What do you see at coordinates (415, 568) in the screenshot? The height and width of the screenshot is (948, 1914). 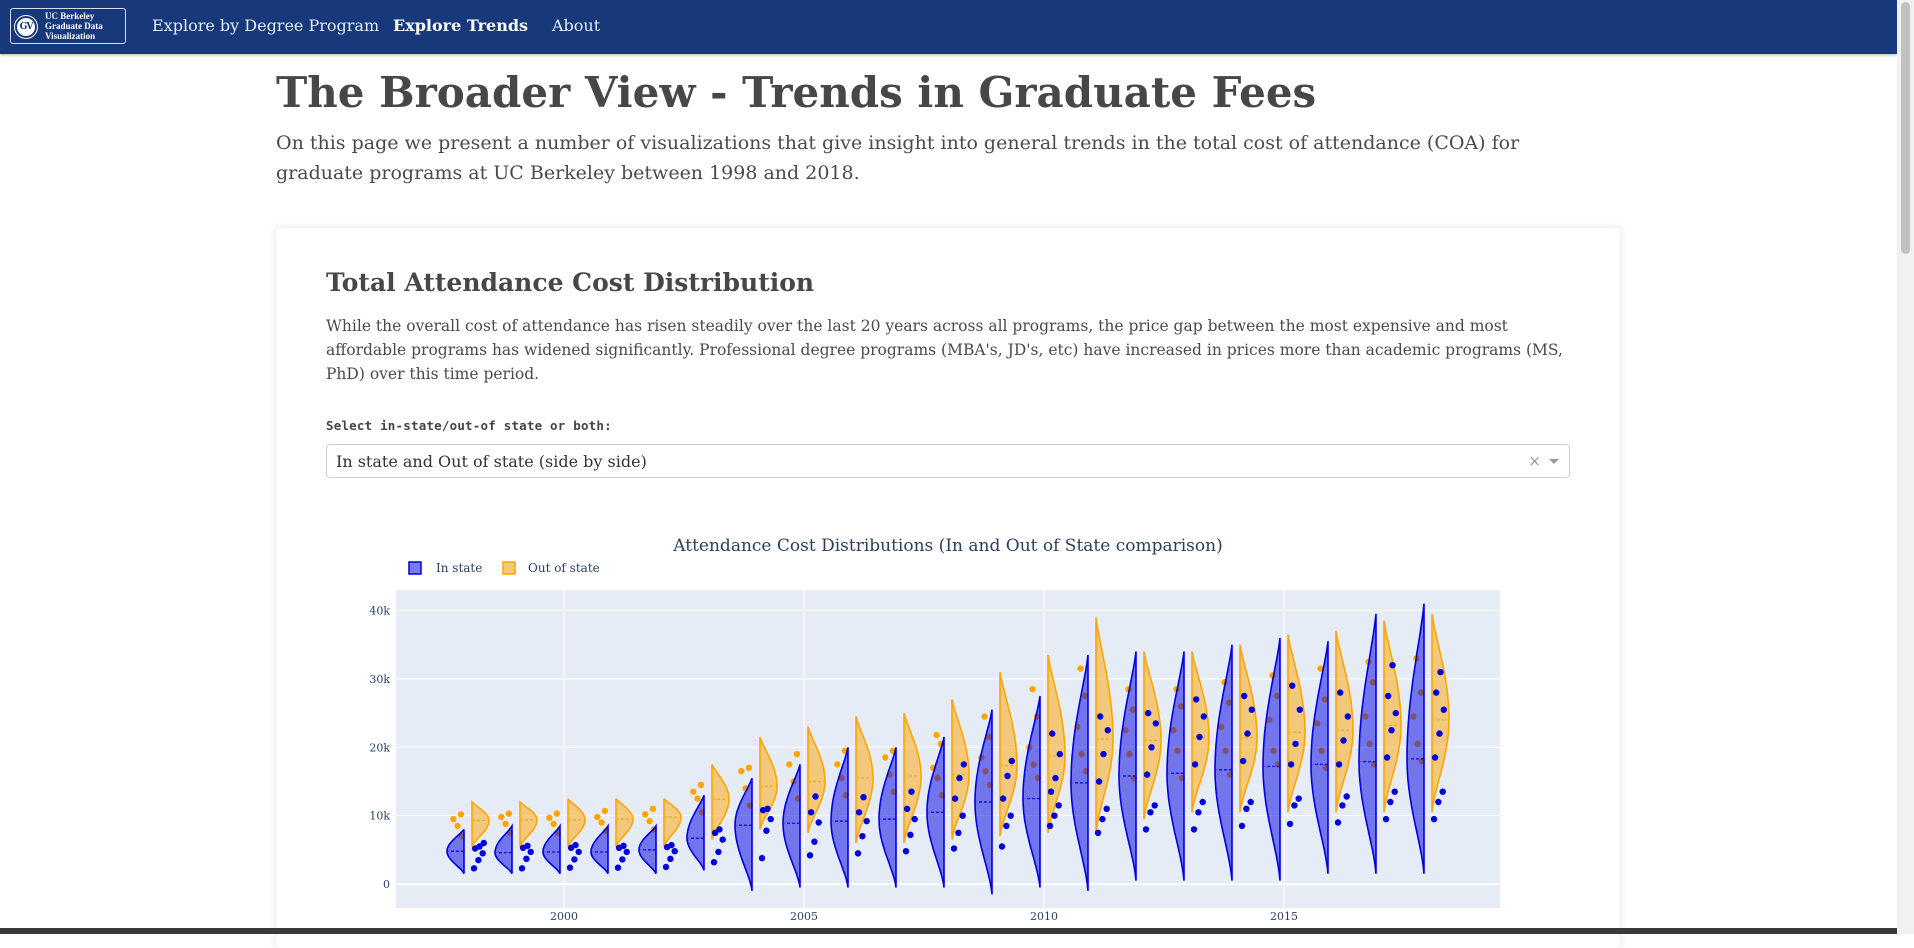 I see `legend-in-state-swatch` at bounding box center [415, 568].